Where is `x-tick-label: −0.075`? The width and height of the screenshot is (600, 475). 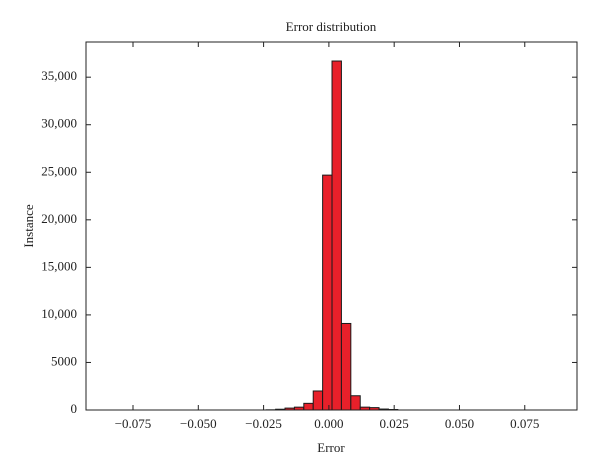 x-tick-label: −0.075 is located at coordinates (133, 423).